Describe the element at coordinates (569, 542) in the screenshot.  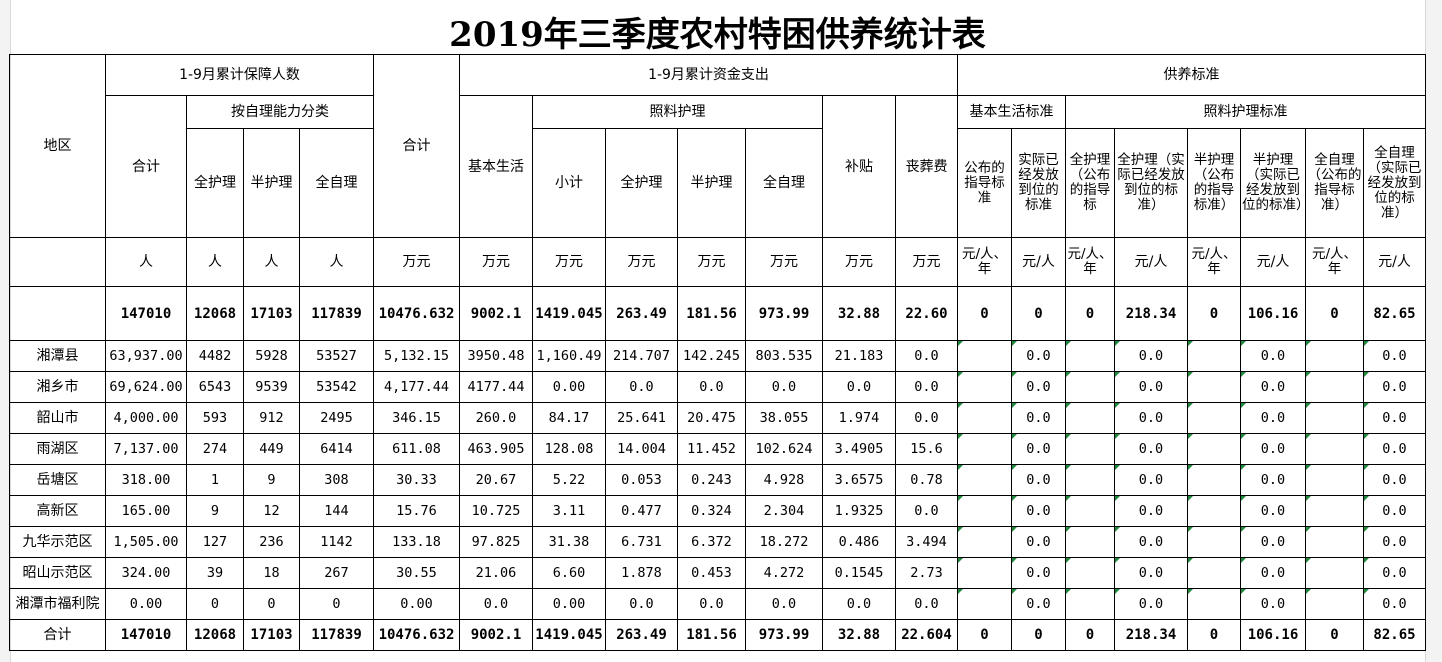
I see `table-cell: 31.38` at that location.